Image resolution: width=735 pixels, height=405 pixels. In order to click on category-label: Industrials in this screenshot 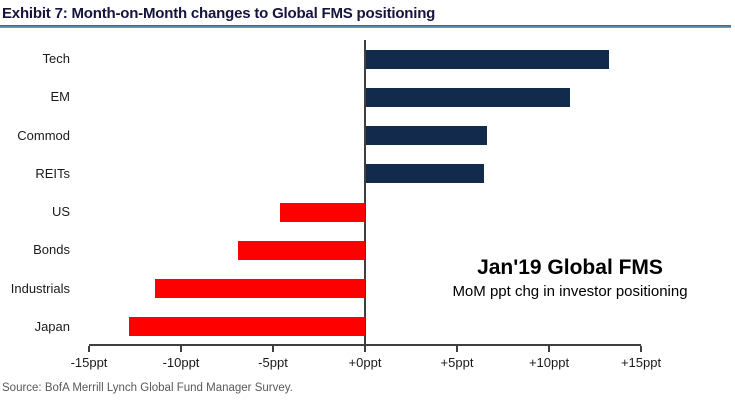, I will do `click(40, 288)`.